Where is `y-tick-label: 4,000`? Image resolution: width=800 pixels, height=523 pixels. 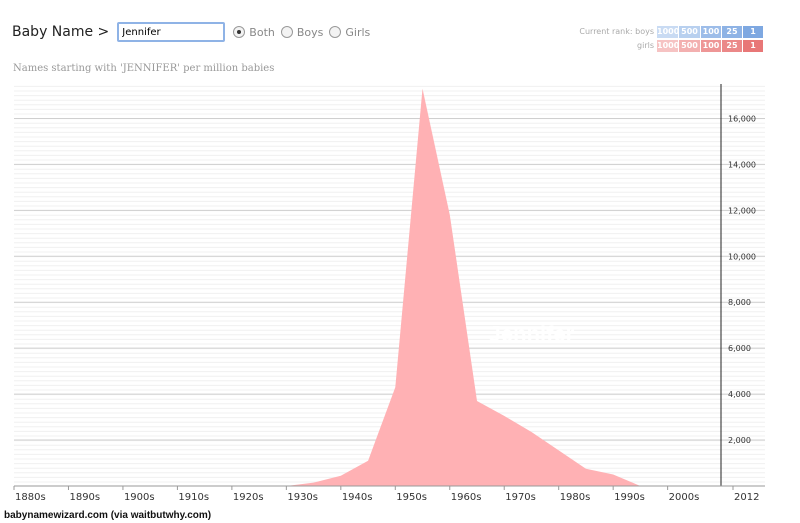 y-tick-label: 4,000 is located at coordinates (739, 394).